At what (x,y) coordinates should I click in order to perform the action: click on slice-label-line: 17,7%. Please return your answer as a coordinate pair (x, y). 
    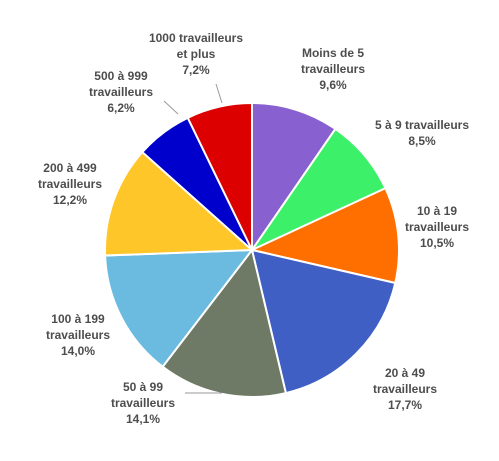
    Looking at the image, I should click on (405, 405).